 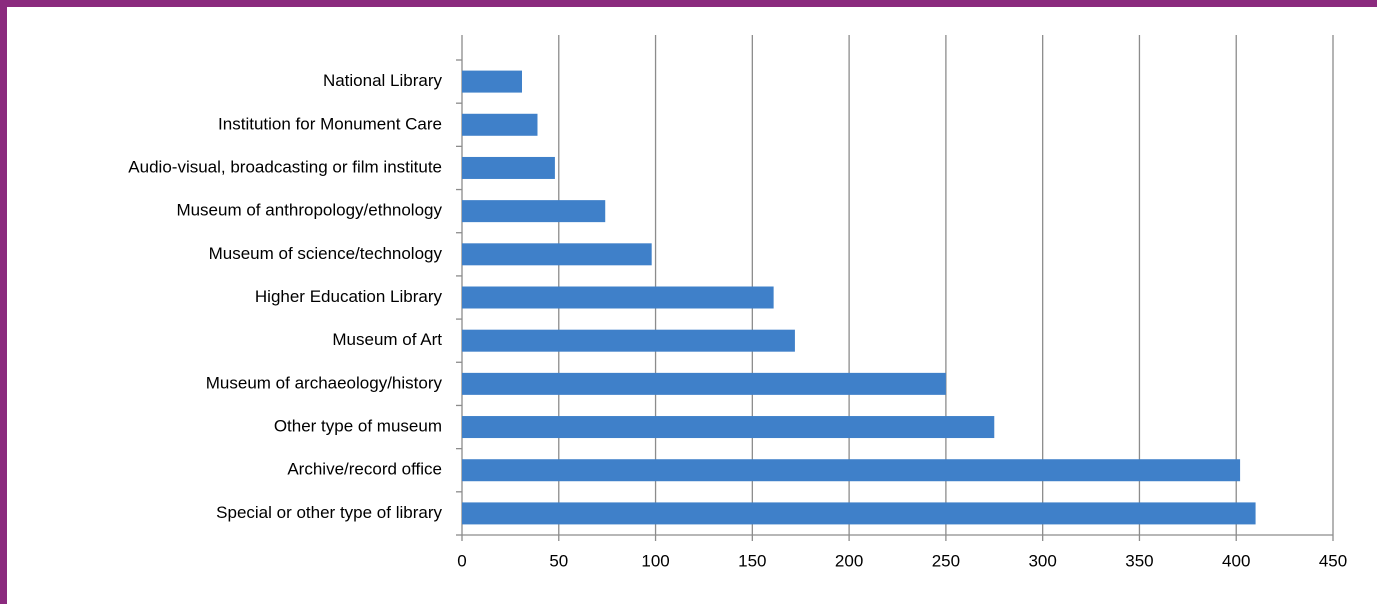 I want to click on y-tick-label: Museum of archaeology/history, so click(x=324, y=382).